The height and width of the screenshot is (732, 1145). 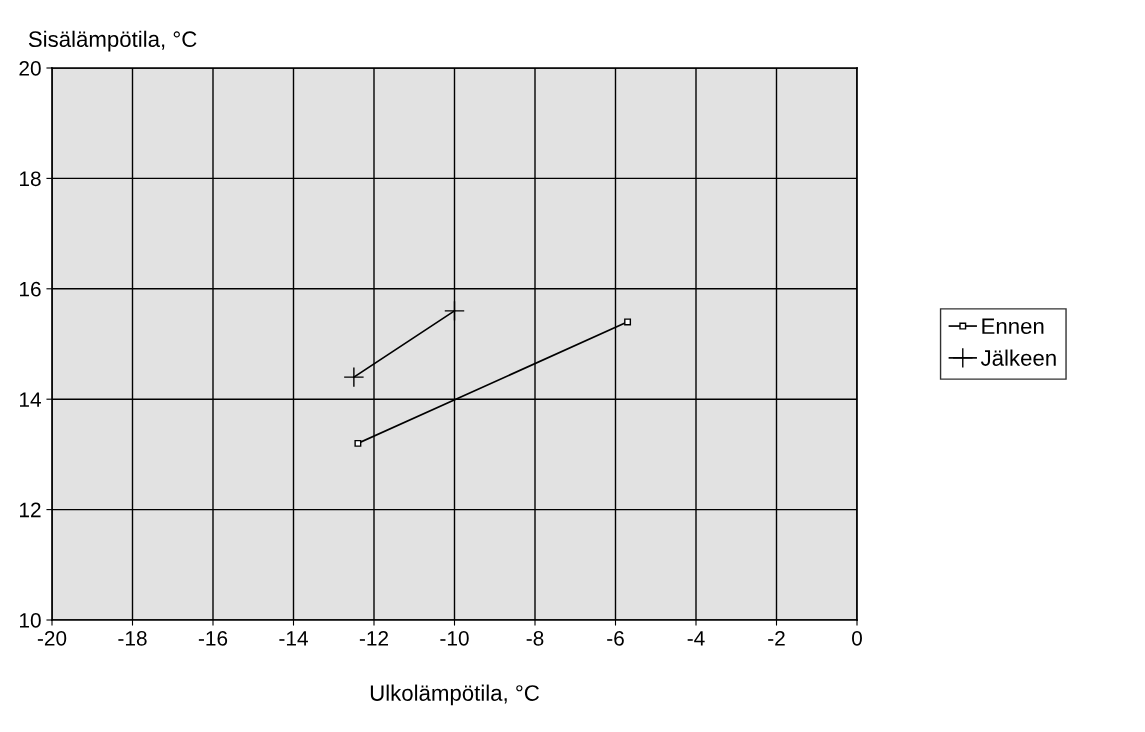 What do you see at coordinates (30, 179) in the screenshot?
I see `y-tick-label: 18` at bounding box center [30, 179].